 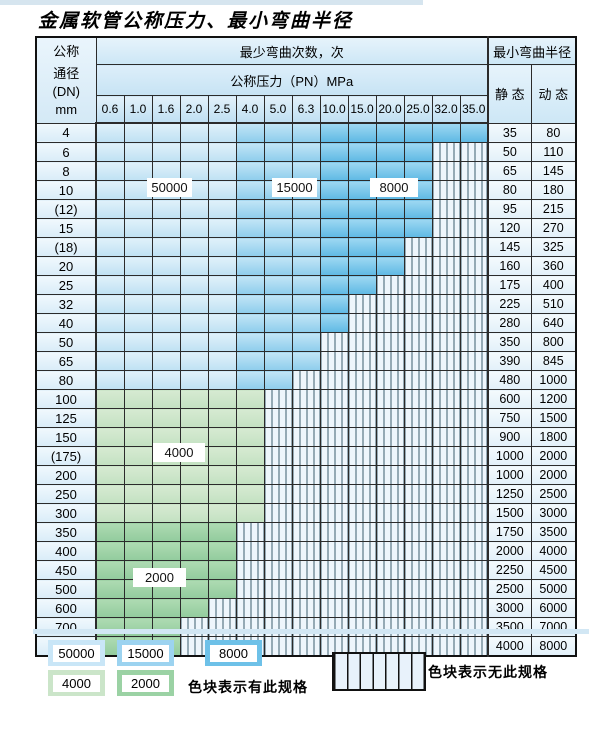 What do you see at coordinates (292, 80) in the screenshot?
I see `pressure-header: 公称压力（PN）MPa` at bounding box center [292, 80].